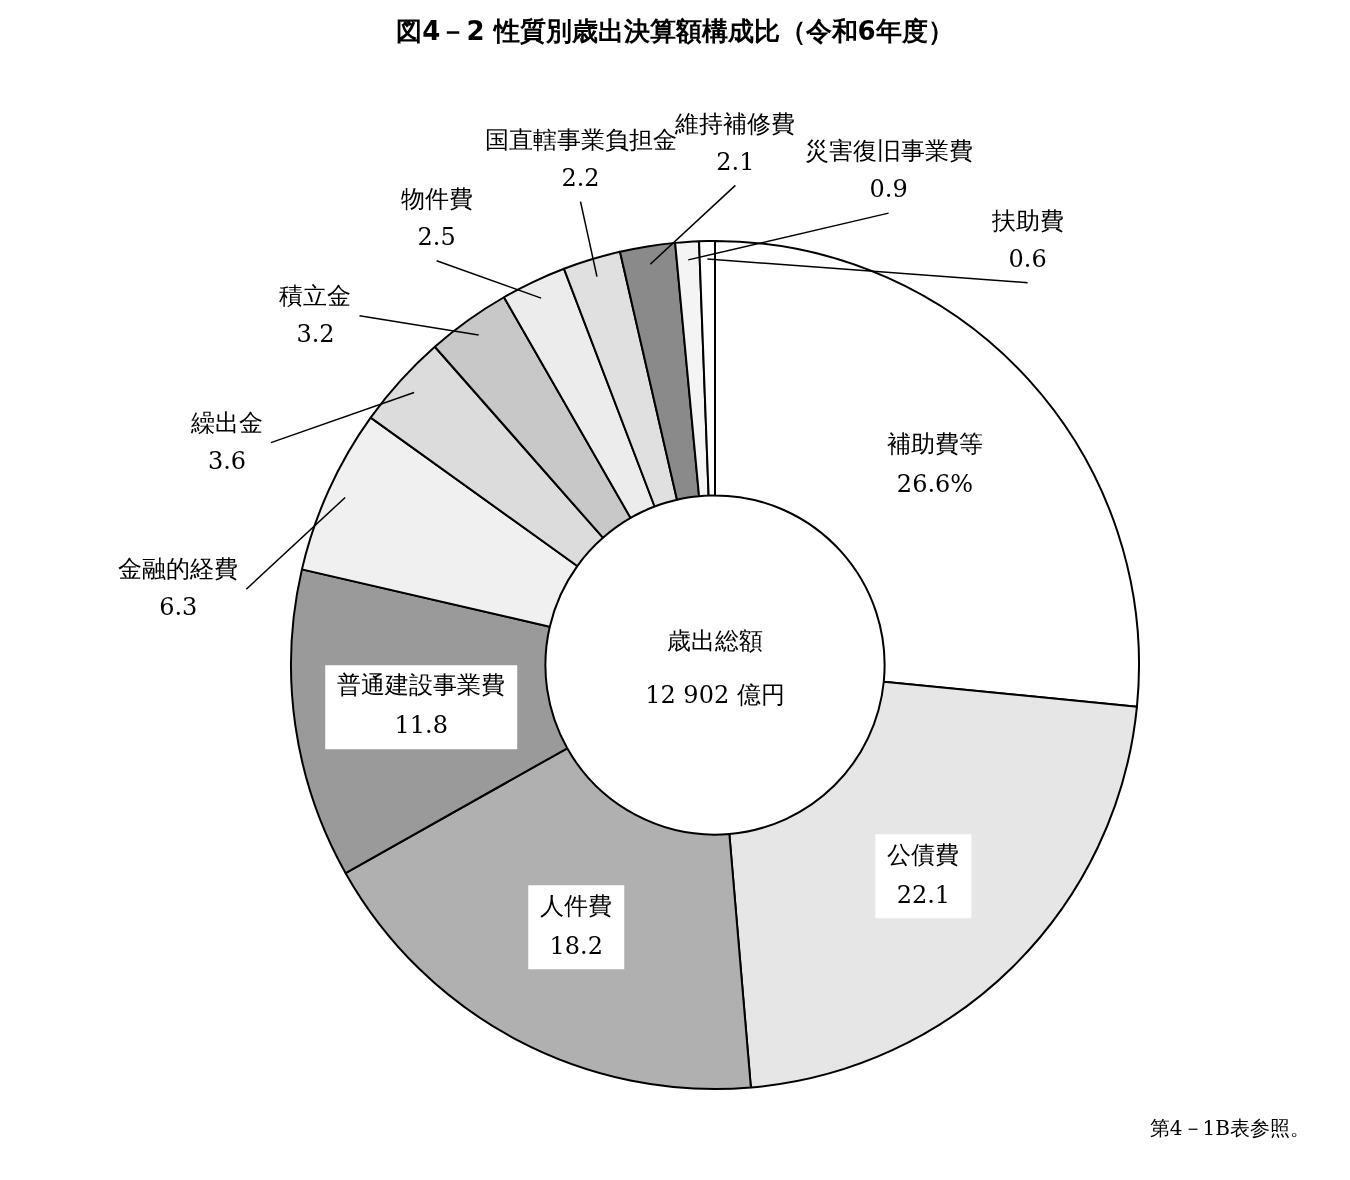 The height and width of the screenshot is (1180, 1350). I want to click on chart-title: 図4－2 性質別歳出決算額構成比（令和6年度）, so click(675, 31).